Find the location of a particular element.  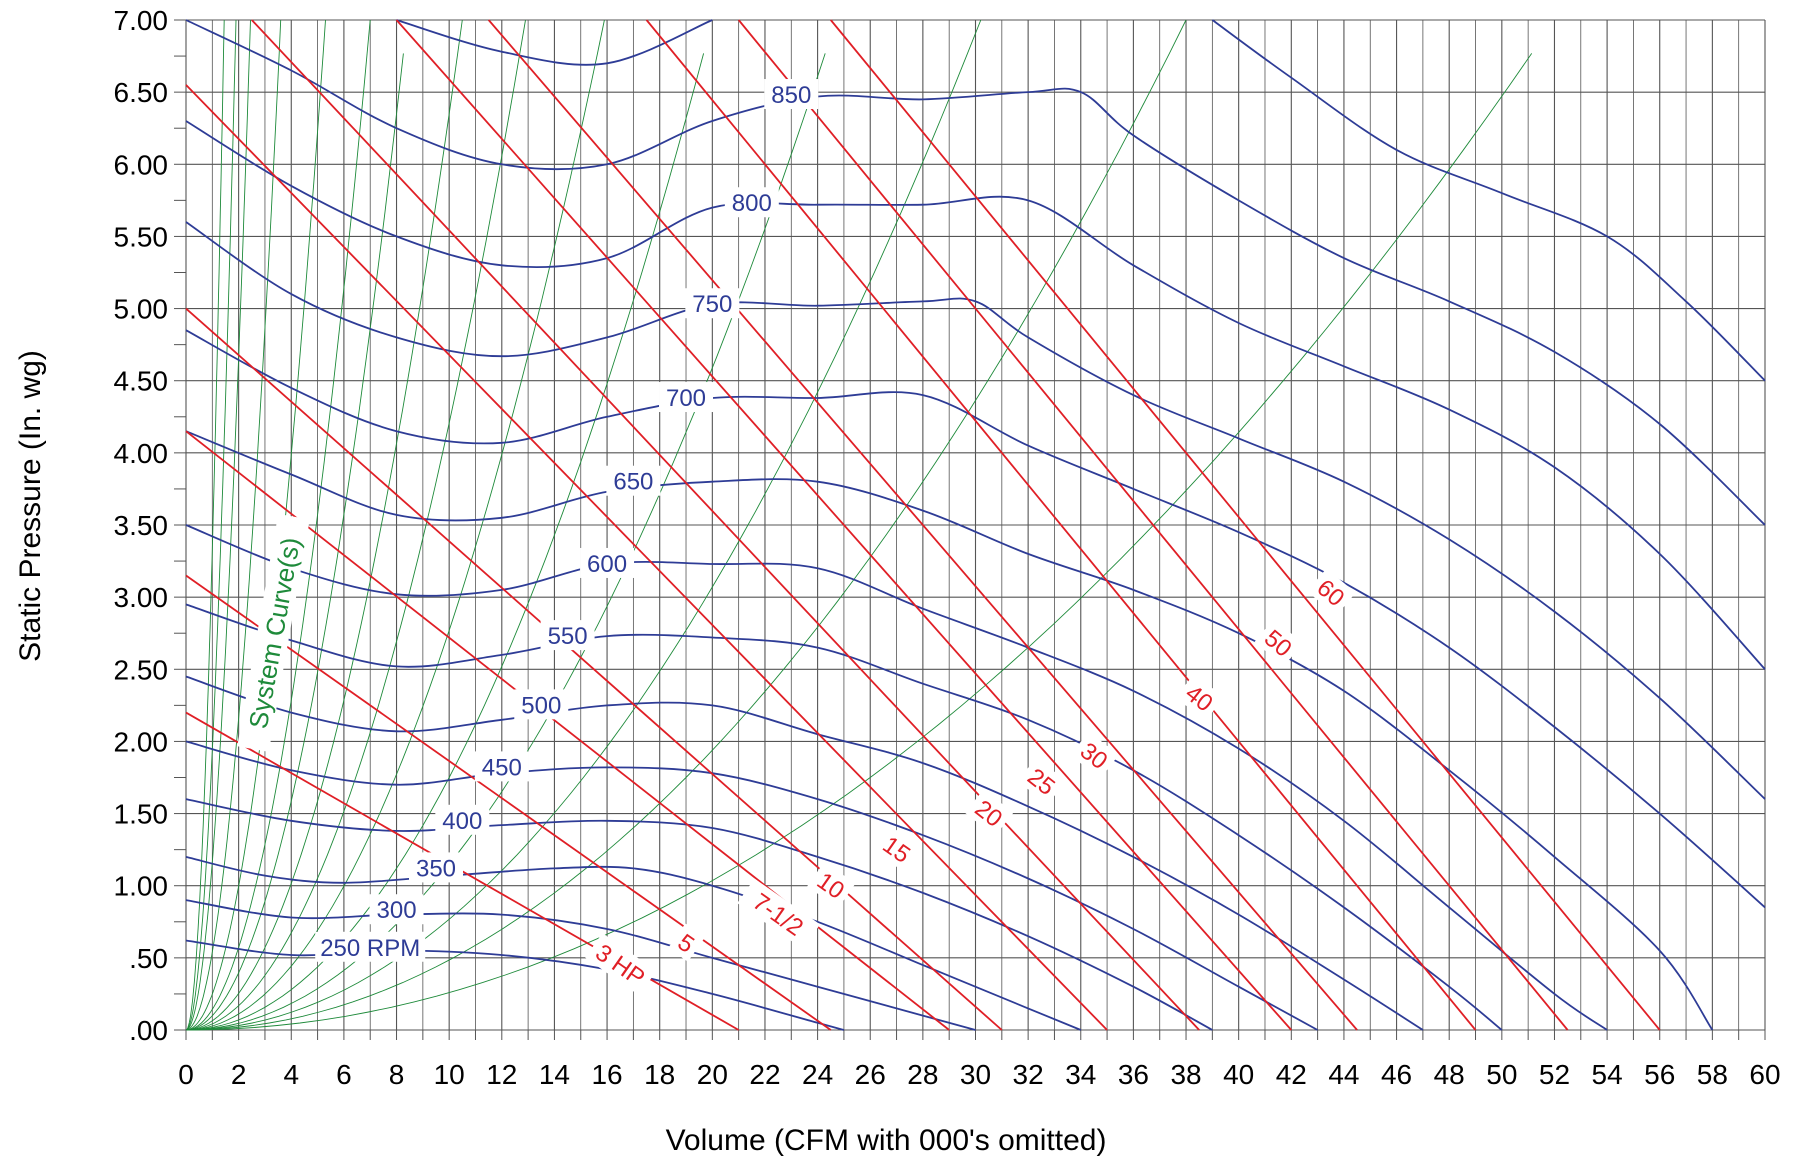

system-curve-label: System Curve(s) is located at coordinates (274, 633).